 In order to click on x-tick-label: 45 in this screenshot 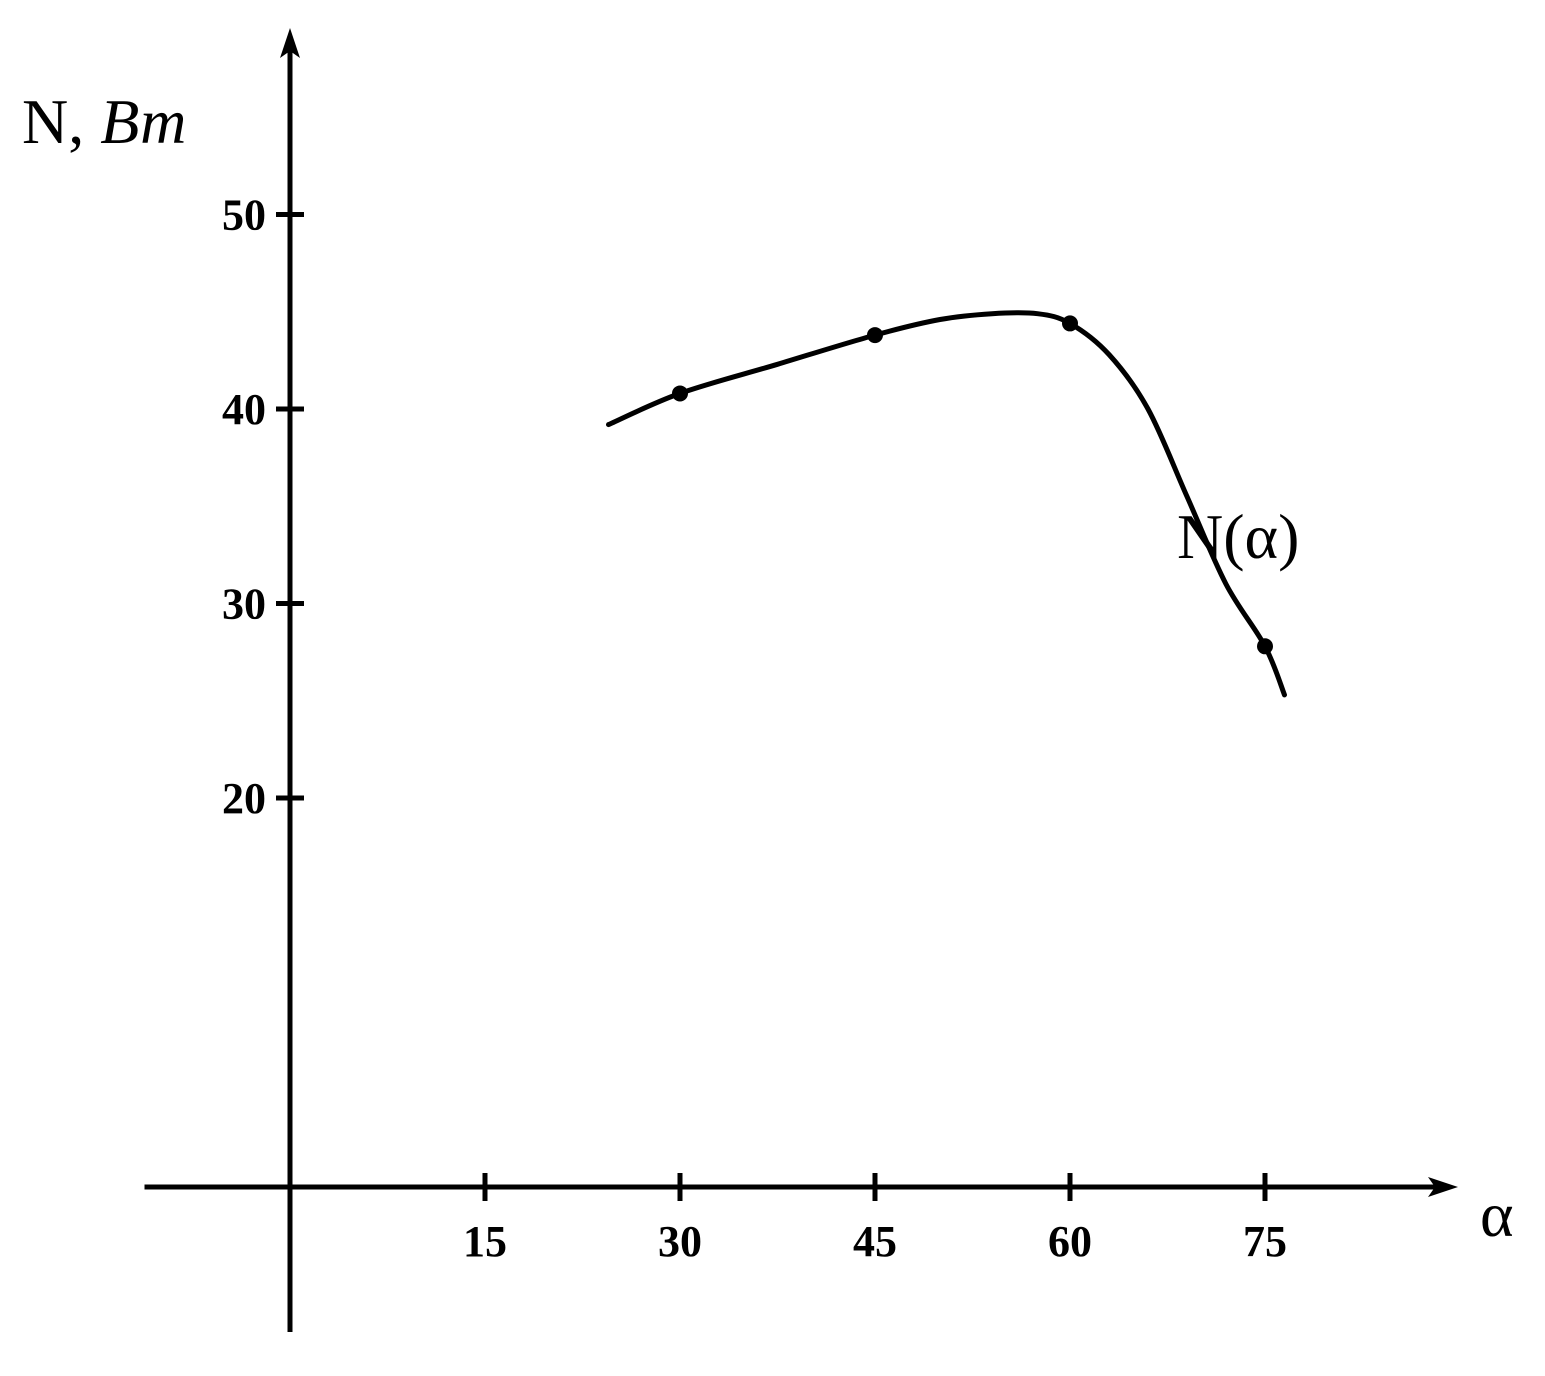, I will do `click(875, 1241)`.